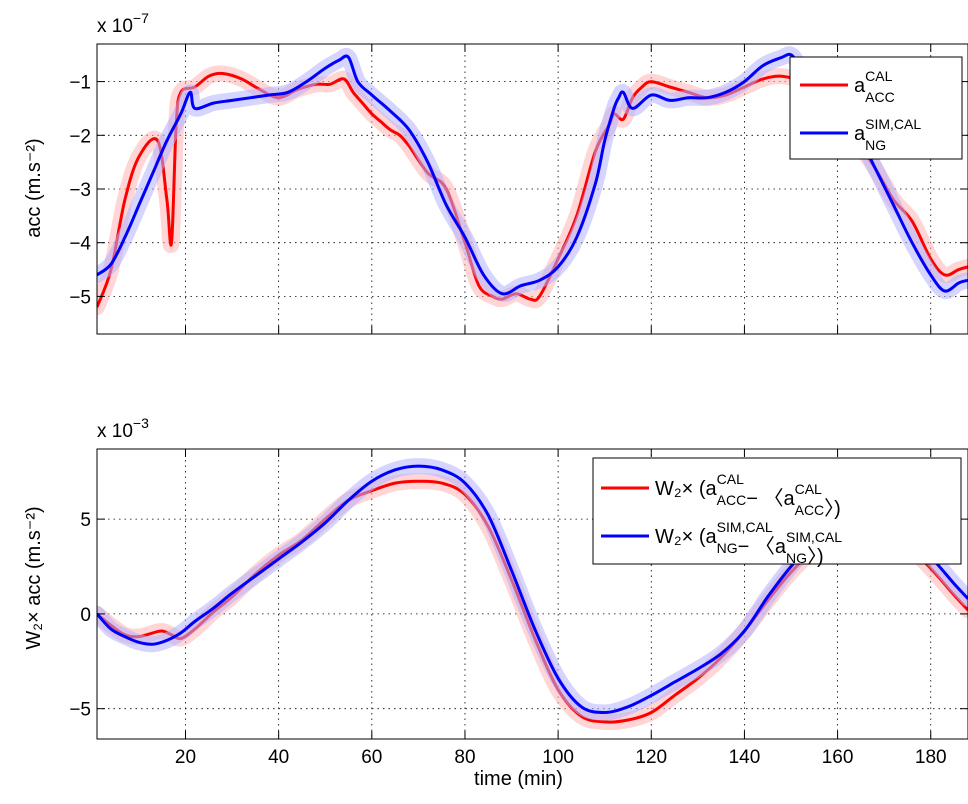 The width and height of the screenshot is (968, 804). Describe the element at coordinates (80, 136) in the screenshot. I see `y-tick-label: −2` at that location.